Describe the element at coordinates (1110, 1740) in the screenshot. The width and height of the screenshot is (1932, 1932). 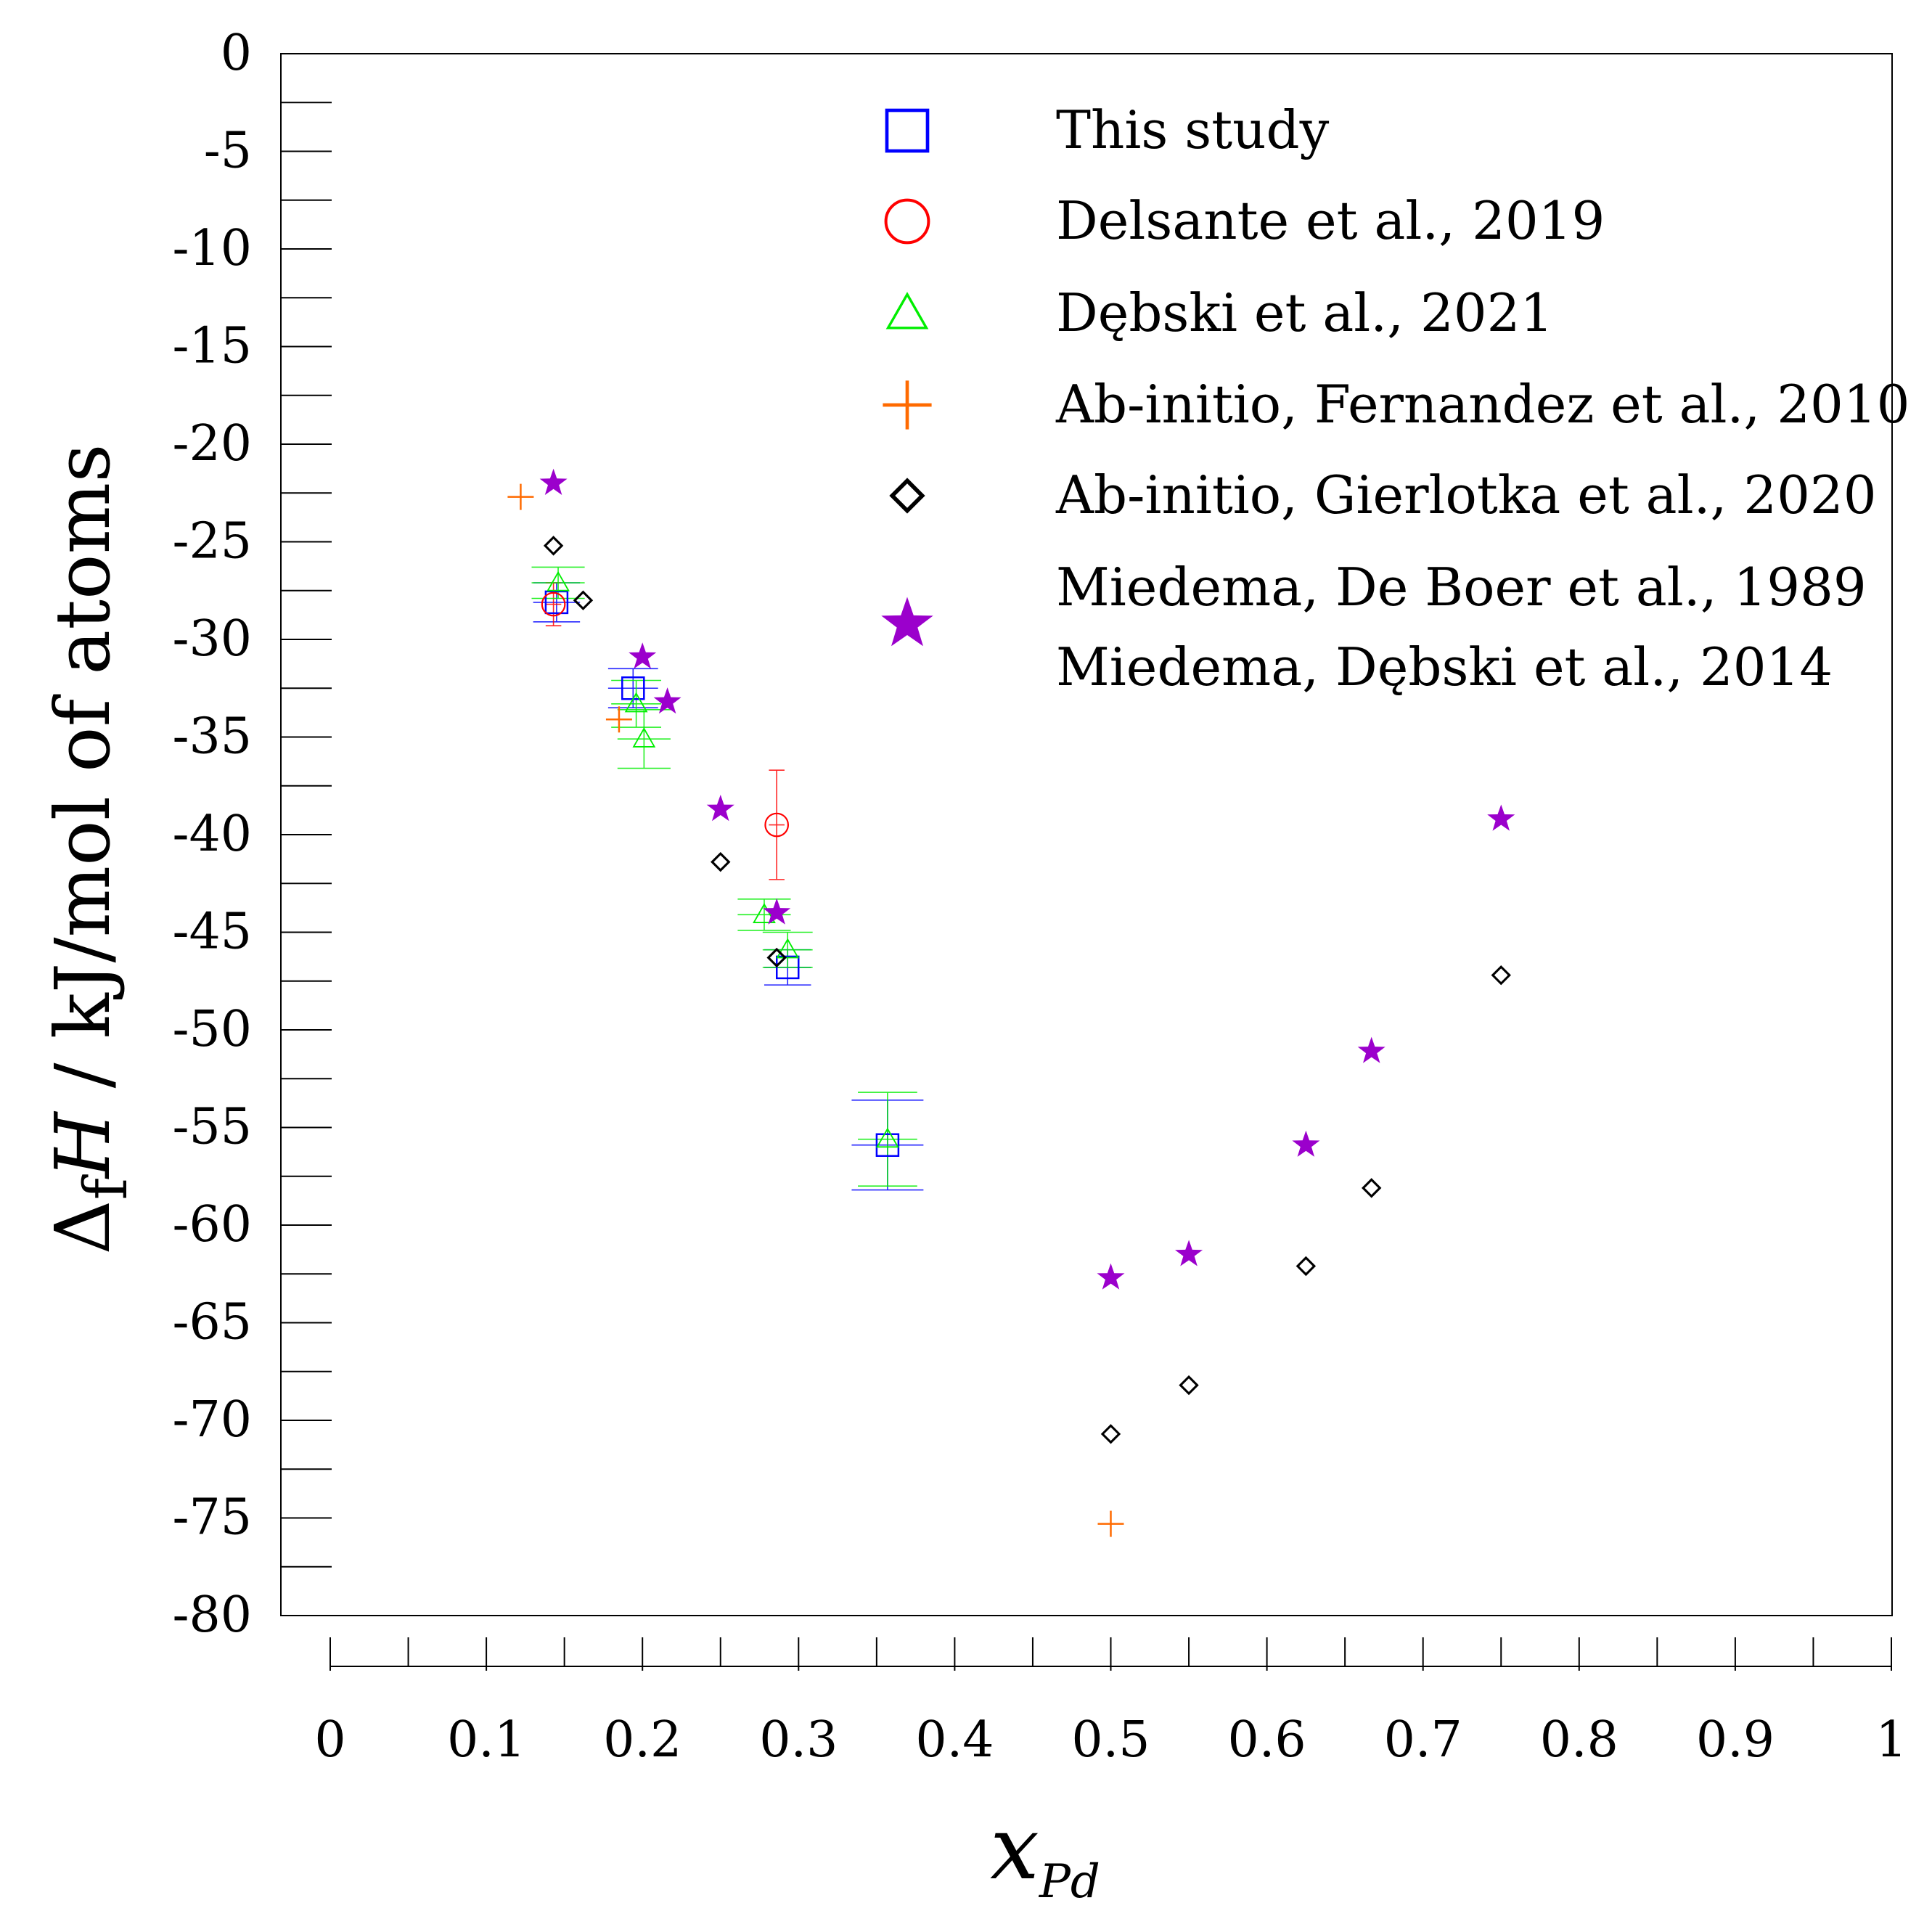
I see `x-tick-label: 0.5` at that location.